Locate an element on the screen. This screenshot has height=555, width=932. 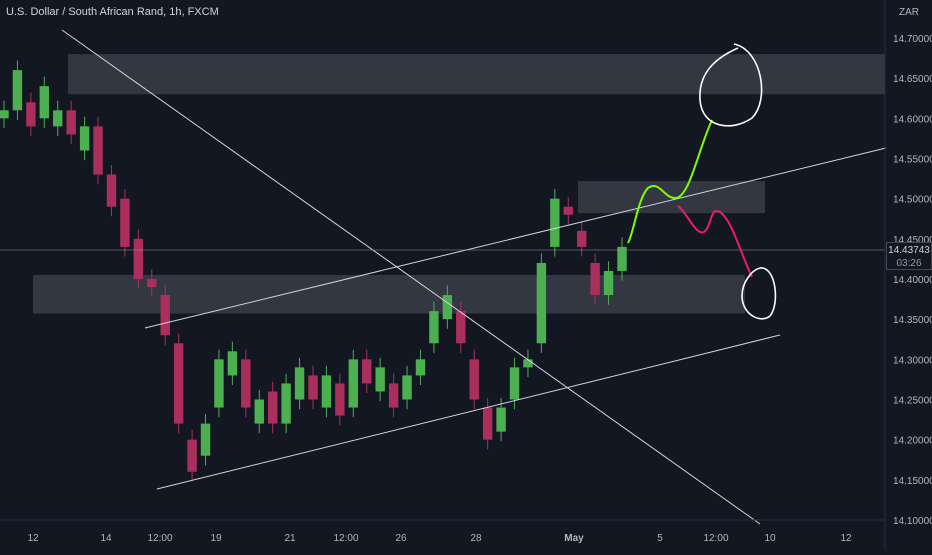
price-tick-label: 14.20000 is located at coordinates (912, 441).